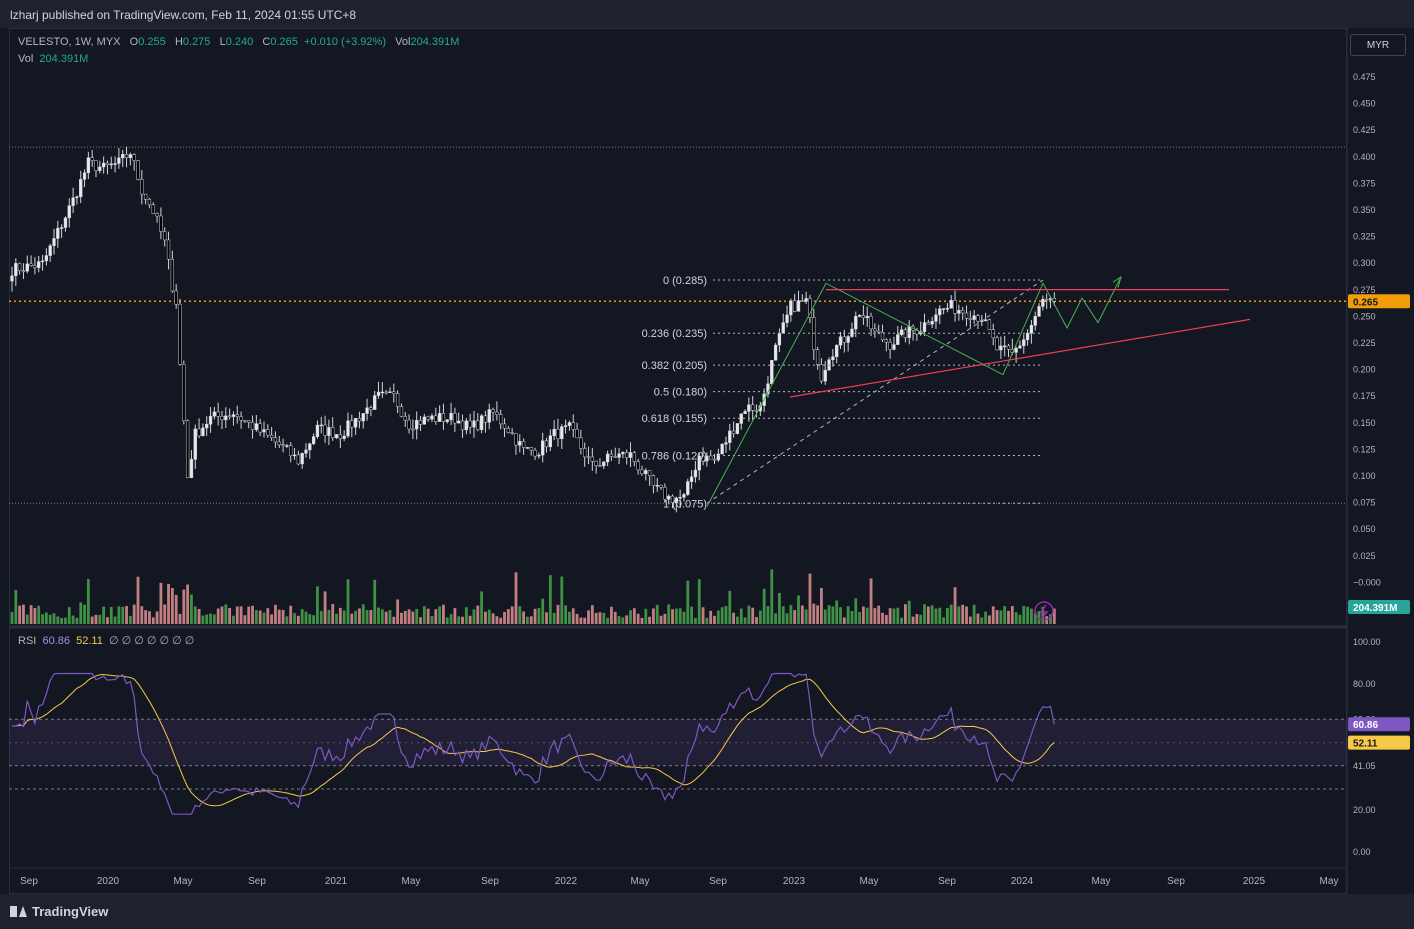 Image resolution: width=1414 pixels, height=929 pixels. Describe the element at coordinates (1367, 642) in the screenshot. I see `rsi-tick-label: 100.00` at that location.